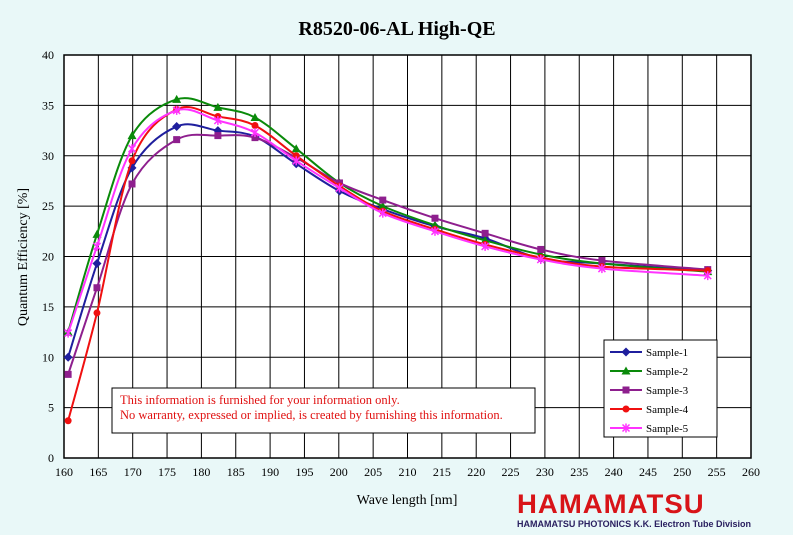 The width and height of the screenshot is (793, 535). Describe the element at coordinates (667, 429) in the screenshot. I see `legend-label: Sample-5` at that location.